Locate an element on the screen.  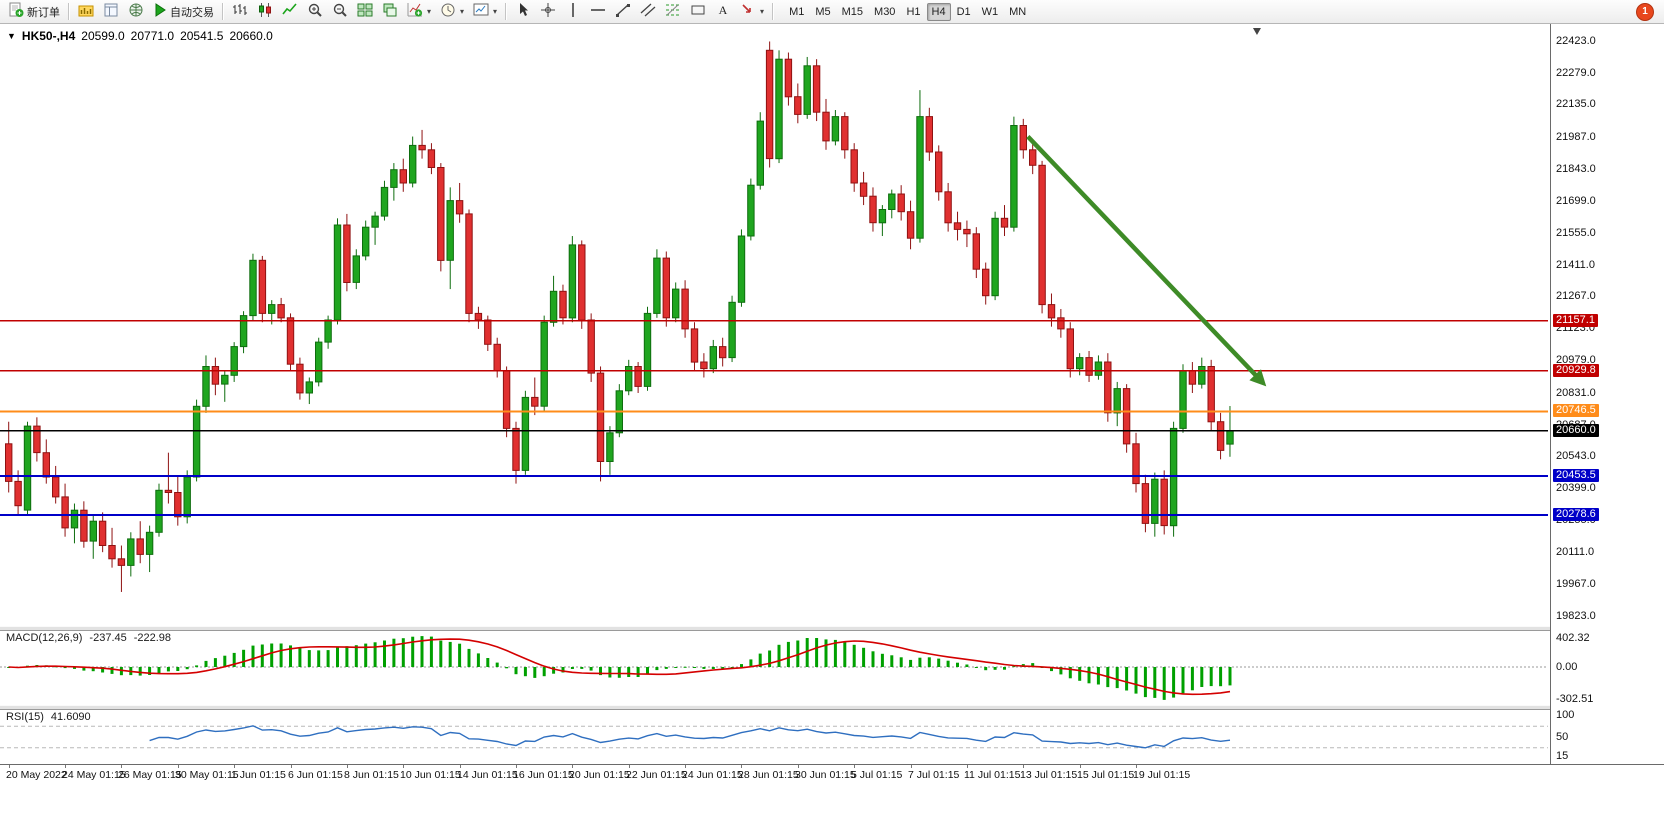
time-label: 19 Jul 01:15 is located at coordinates (1162, 775).